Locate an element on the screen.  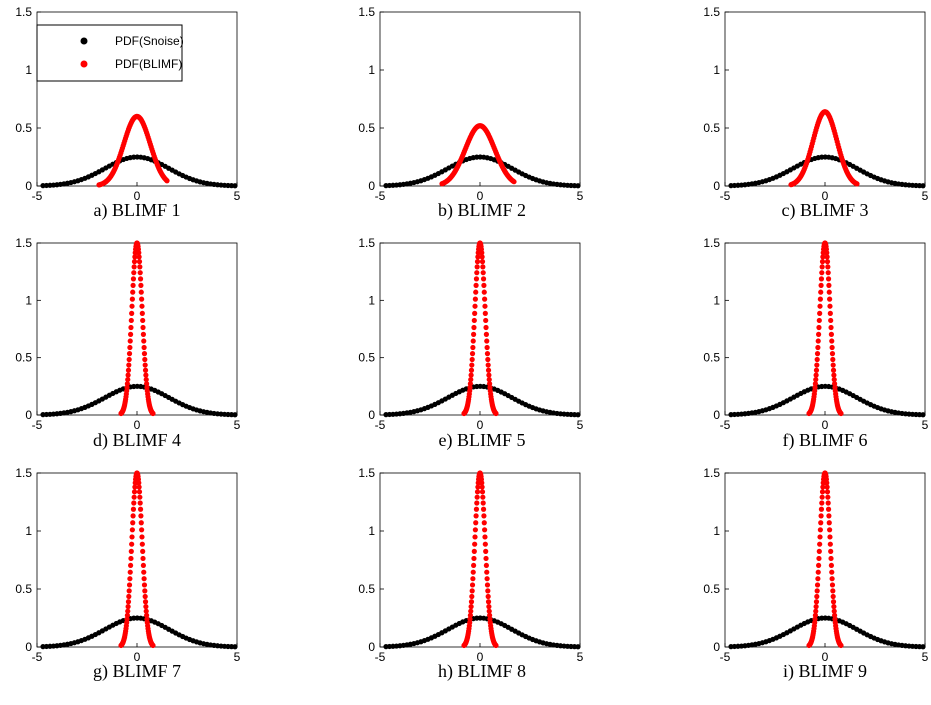
chart-panel-3: 00.511.5-5 0 5c) BLIMF 3 is located at coordinates (815, 113).